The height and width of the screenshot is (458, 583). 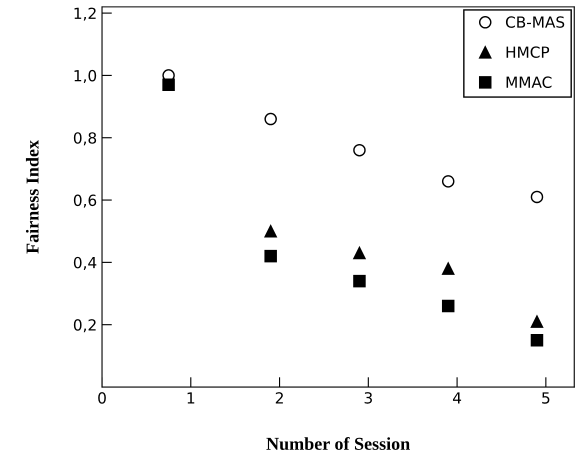 I want to click on x-tick-label: 3, so click(x=368, y=398).